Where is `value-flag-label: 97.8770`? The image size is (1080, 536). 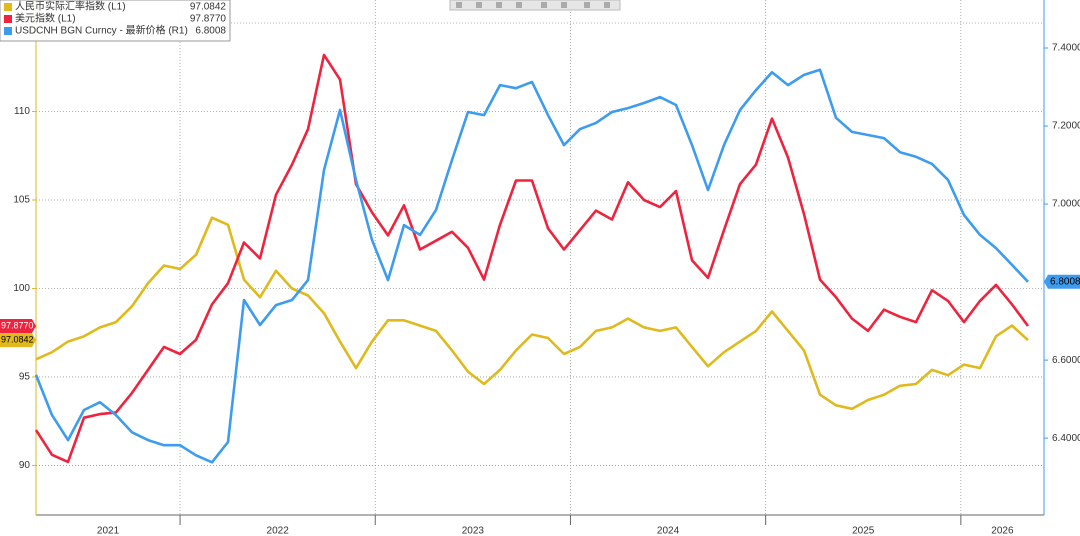 value-flag-label: 97.8770 is located at coordinates (17, 325).